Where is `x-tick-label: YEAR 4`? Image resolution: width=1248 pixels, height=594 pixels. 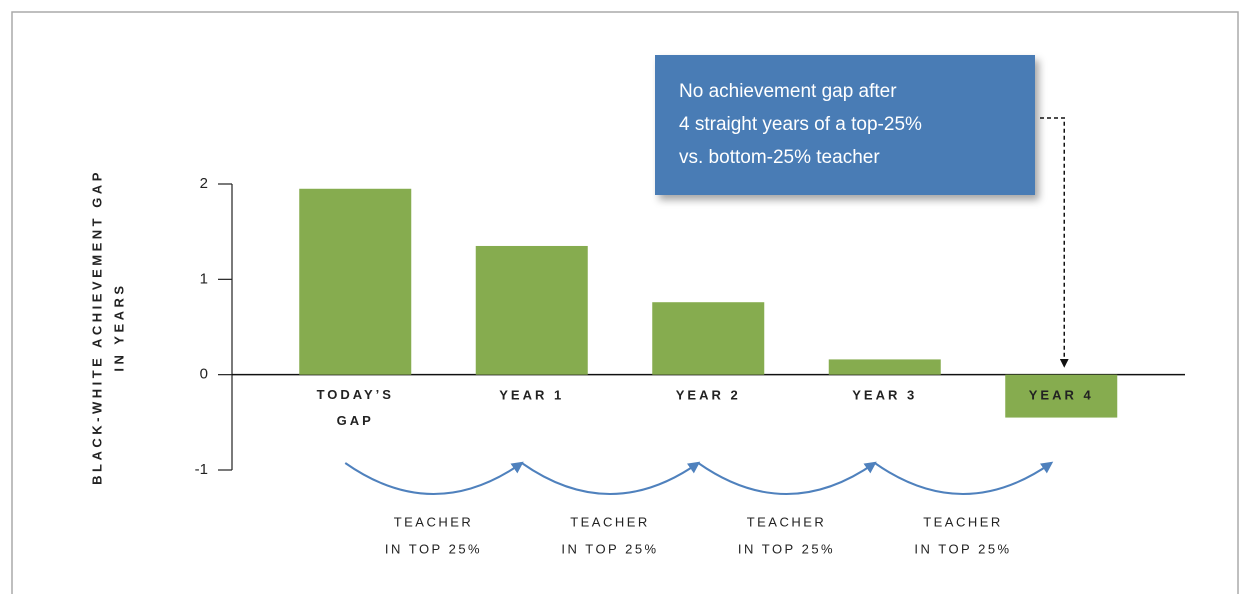
x-tick-label: YEAR 4 is located at coordinates (1061, 394).